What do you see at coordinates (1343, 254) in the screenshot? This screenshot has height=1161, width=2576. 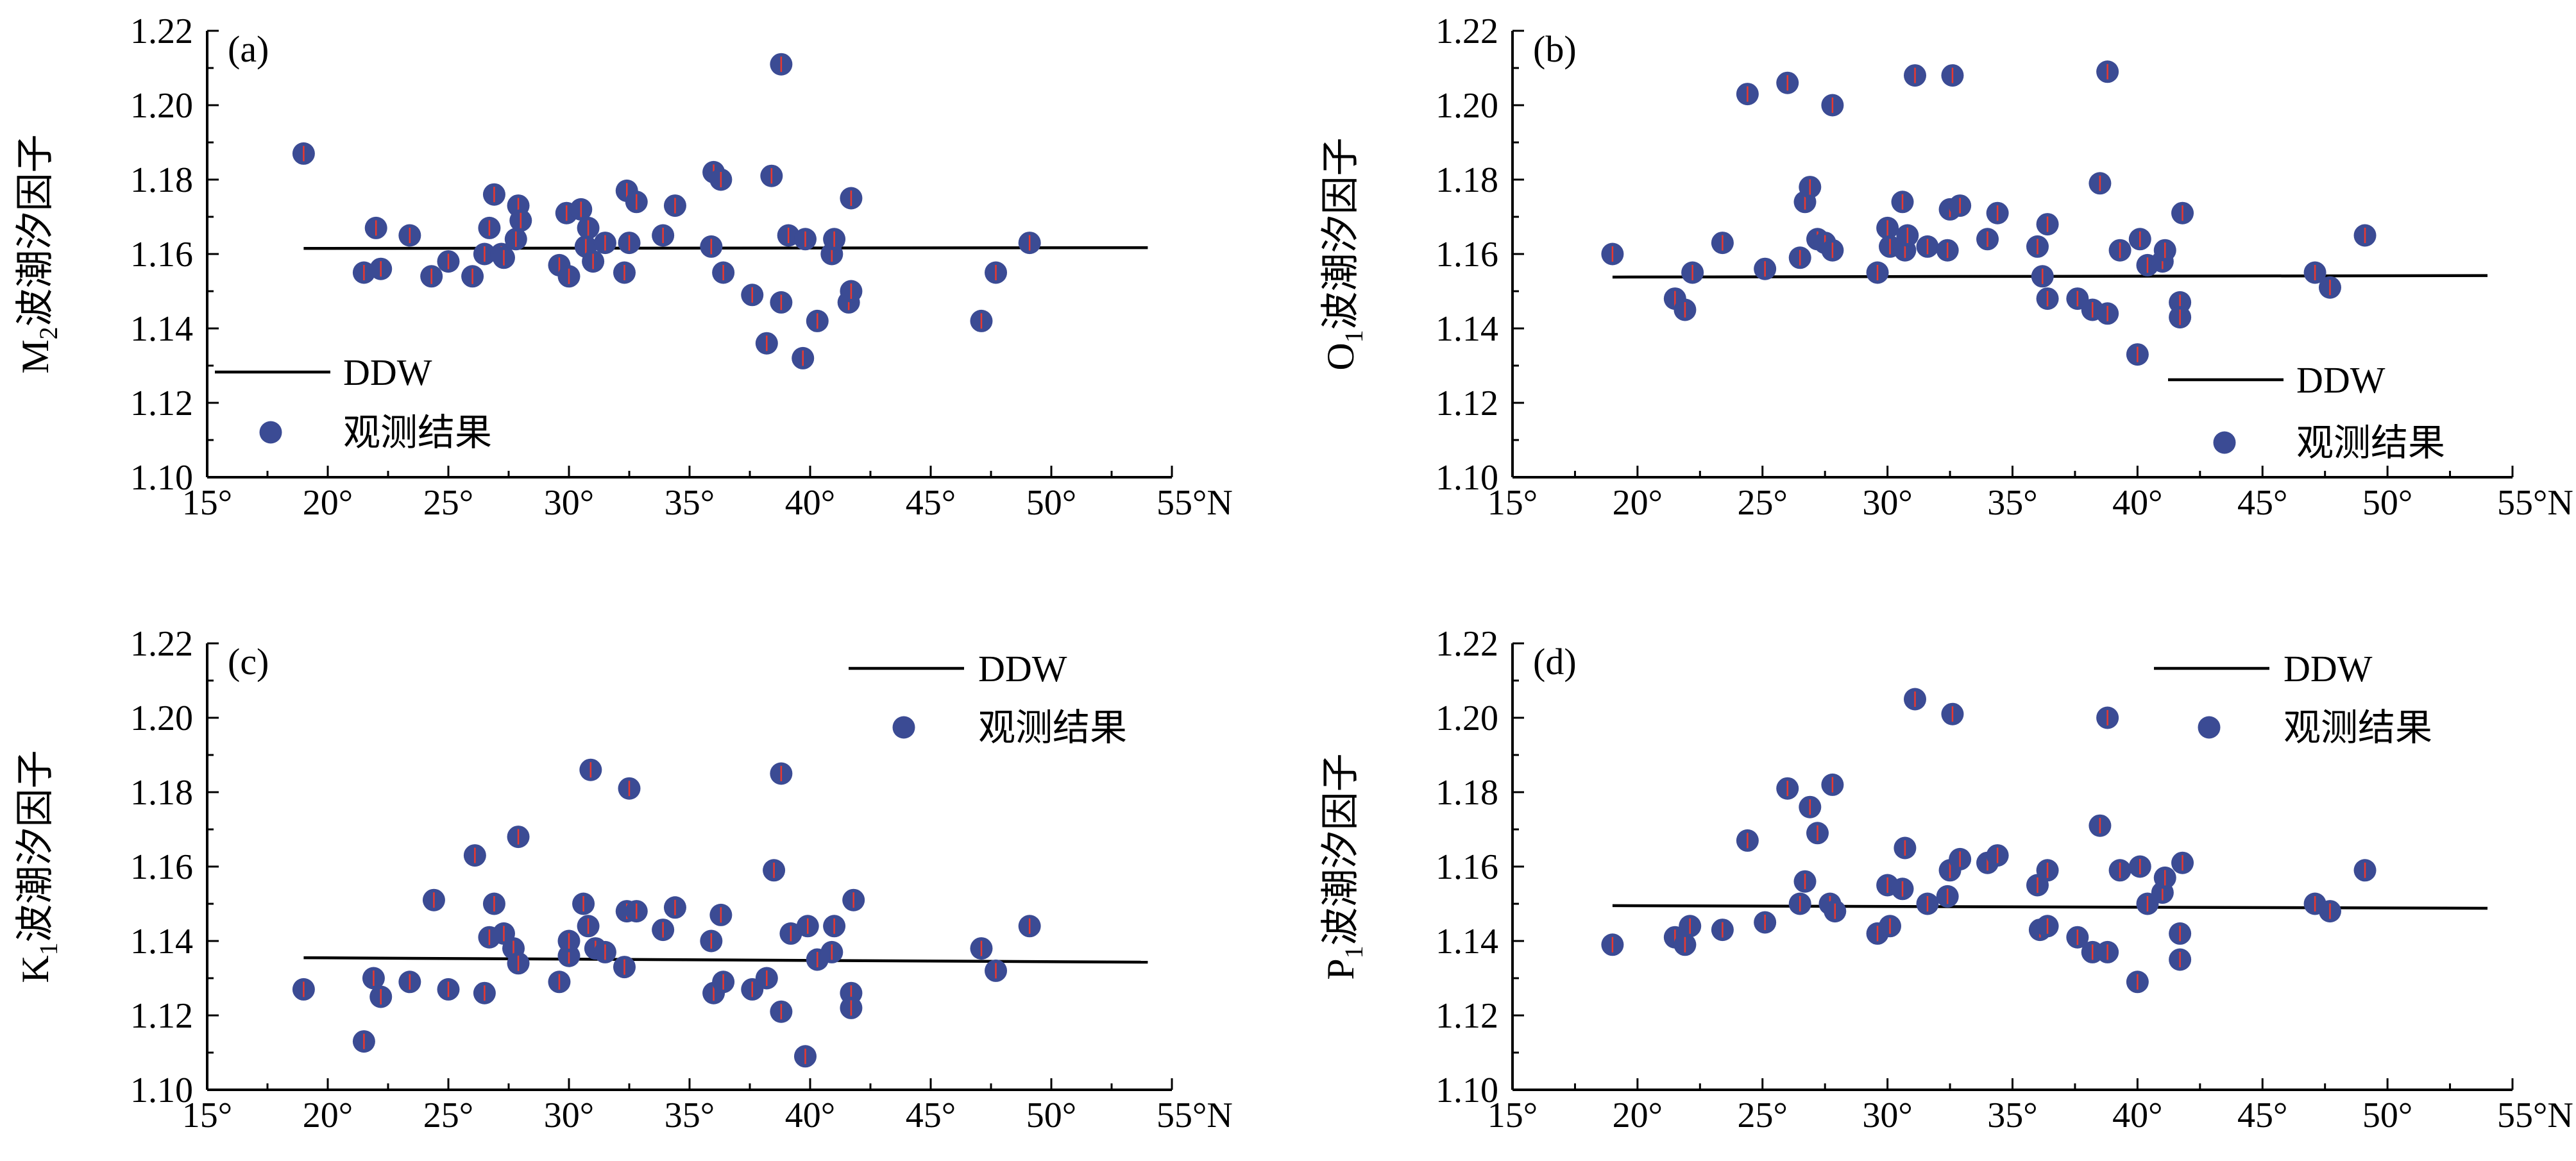 I see `y-axis-label: O1波潮汐因子` at bounding box center [1343, 254].